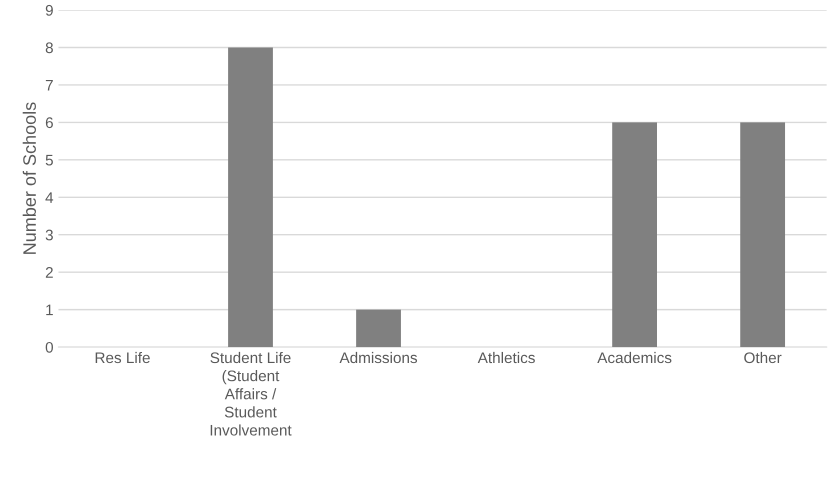 The width and height of the screenshot is (835, 503). What do you see at coordinates (49, 235) in the screenshot?
I see `y-tick-label: 3` at bounding box center [49, 235].